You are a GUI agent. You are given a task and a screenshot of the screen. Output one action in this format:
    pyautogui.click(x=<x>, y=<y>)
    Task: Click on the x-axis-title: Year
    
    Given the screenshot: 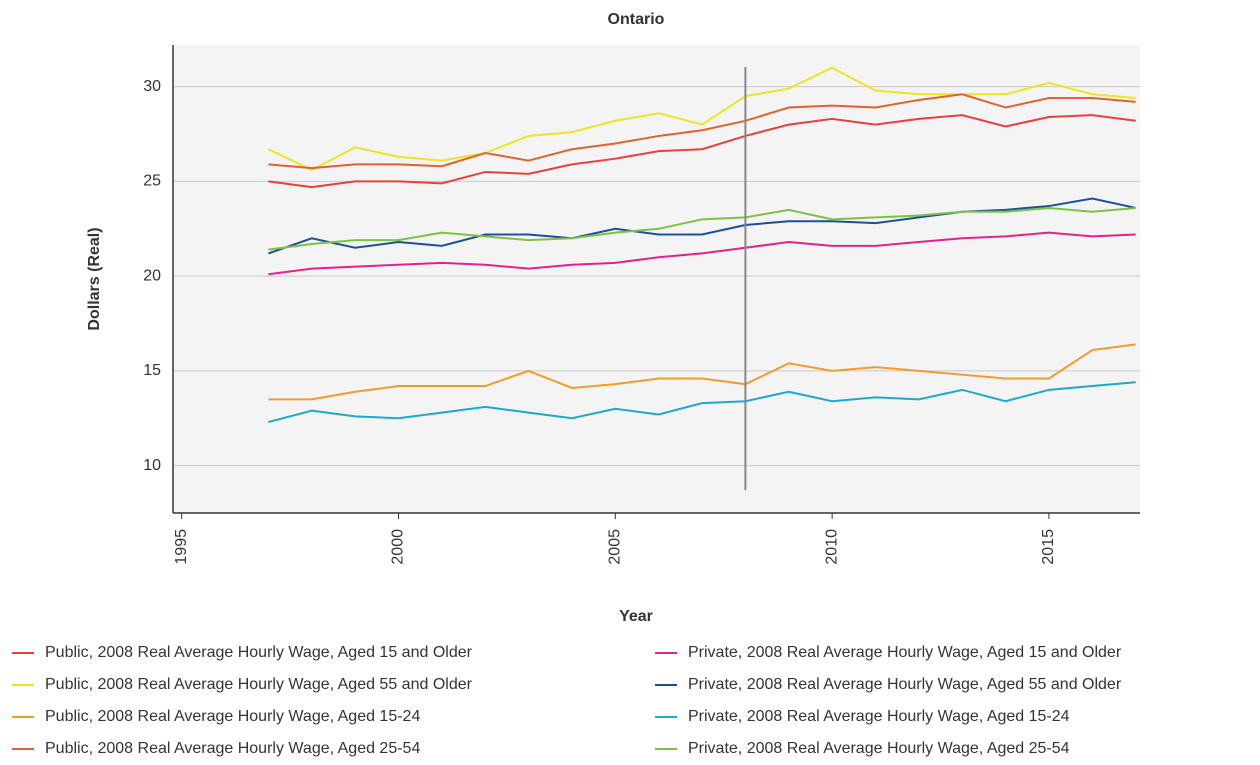 What is the action you would take?
    pyautogui.click(x=636, y=616)
    